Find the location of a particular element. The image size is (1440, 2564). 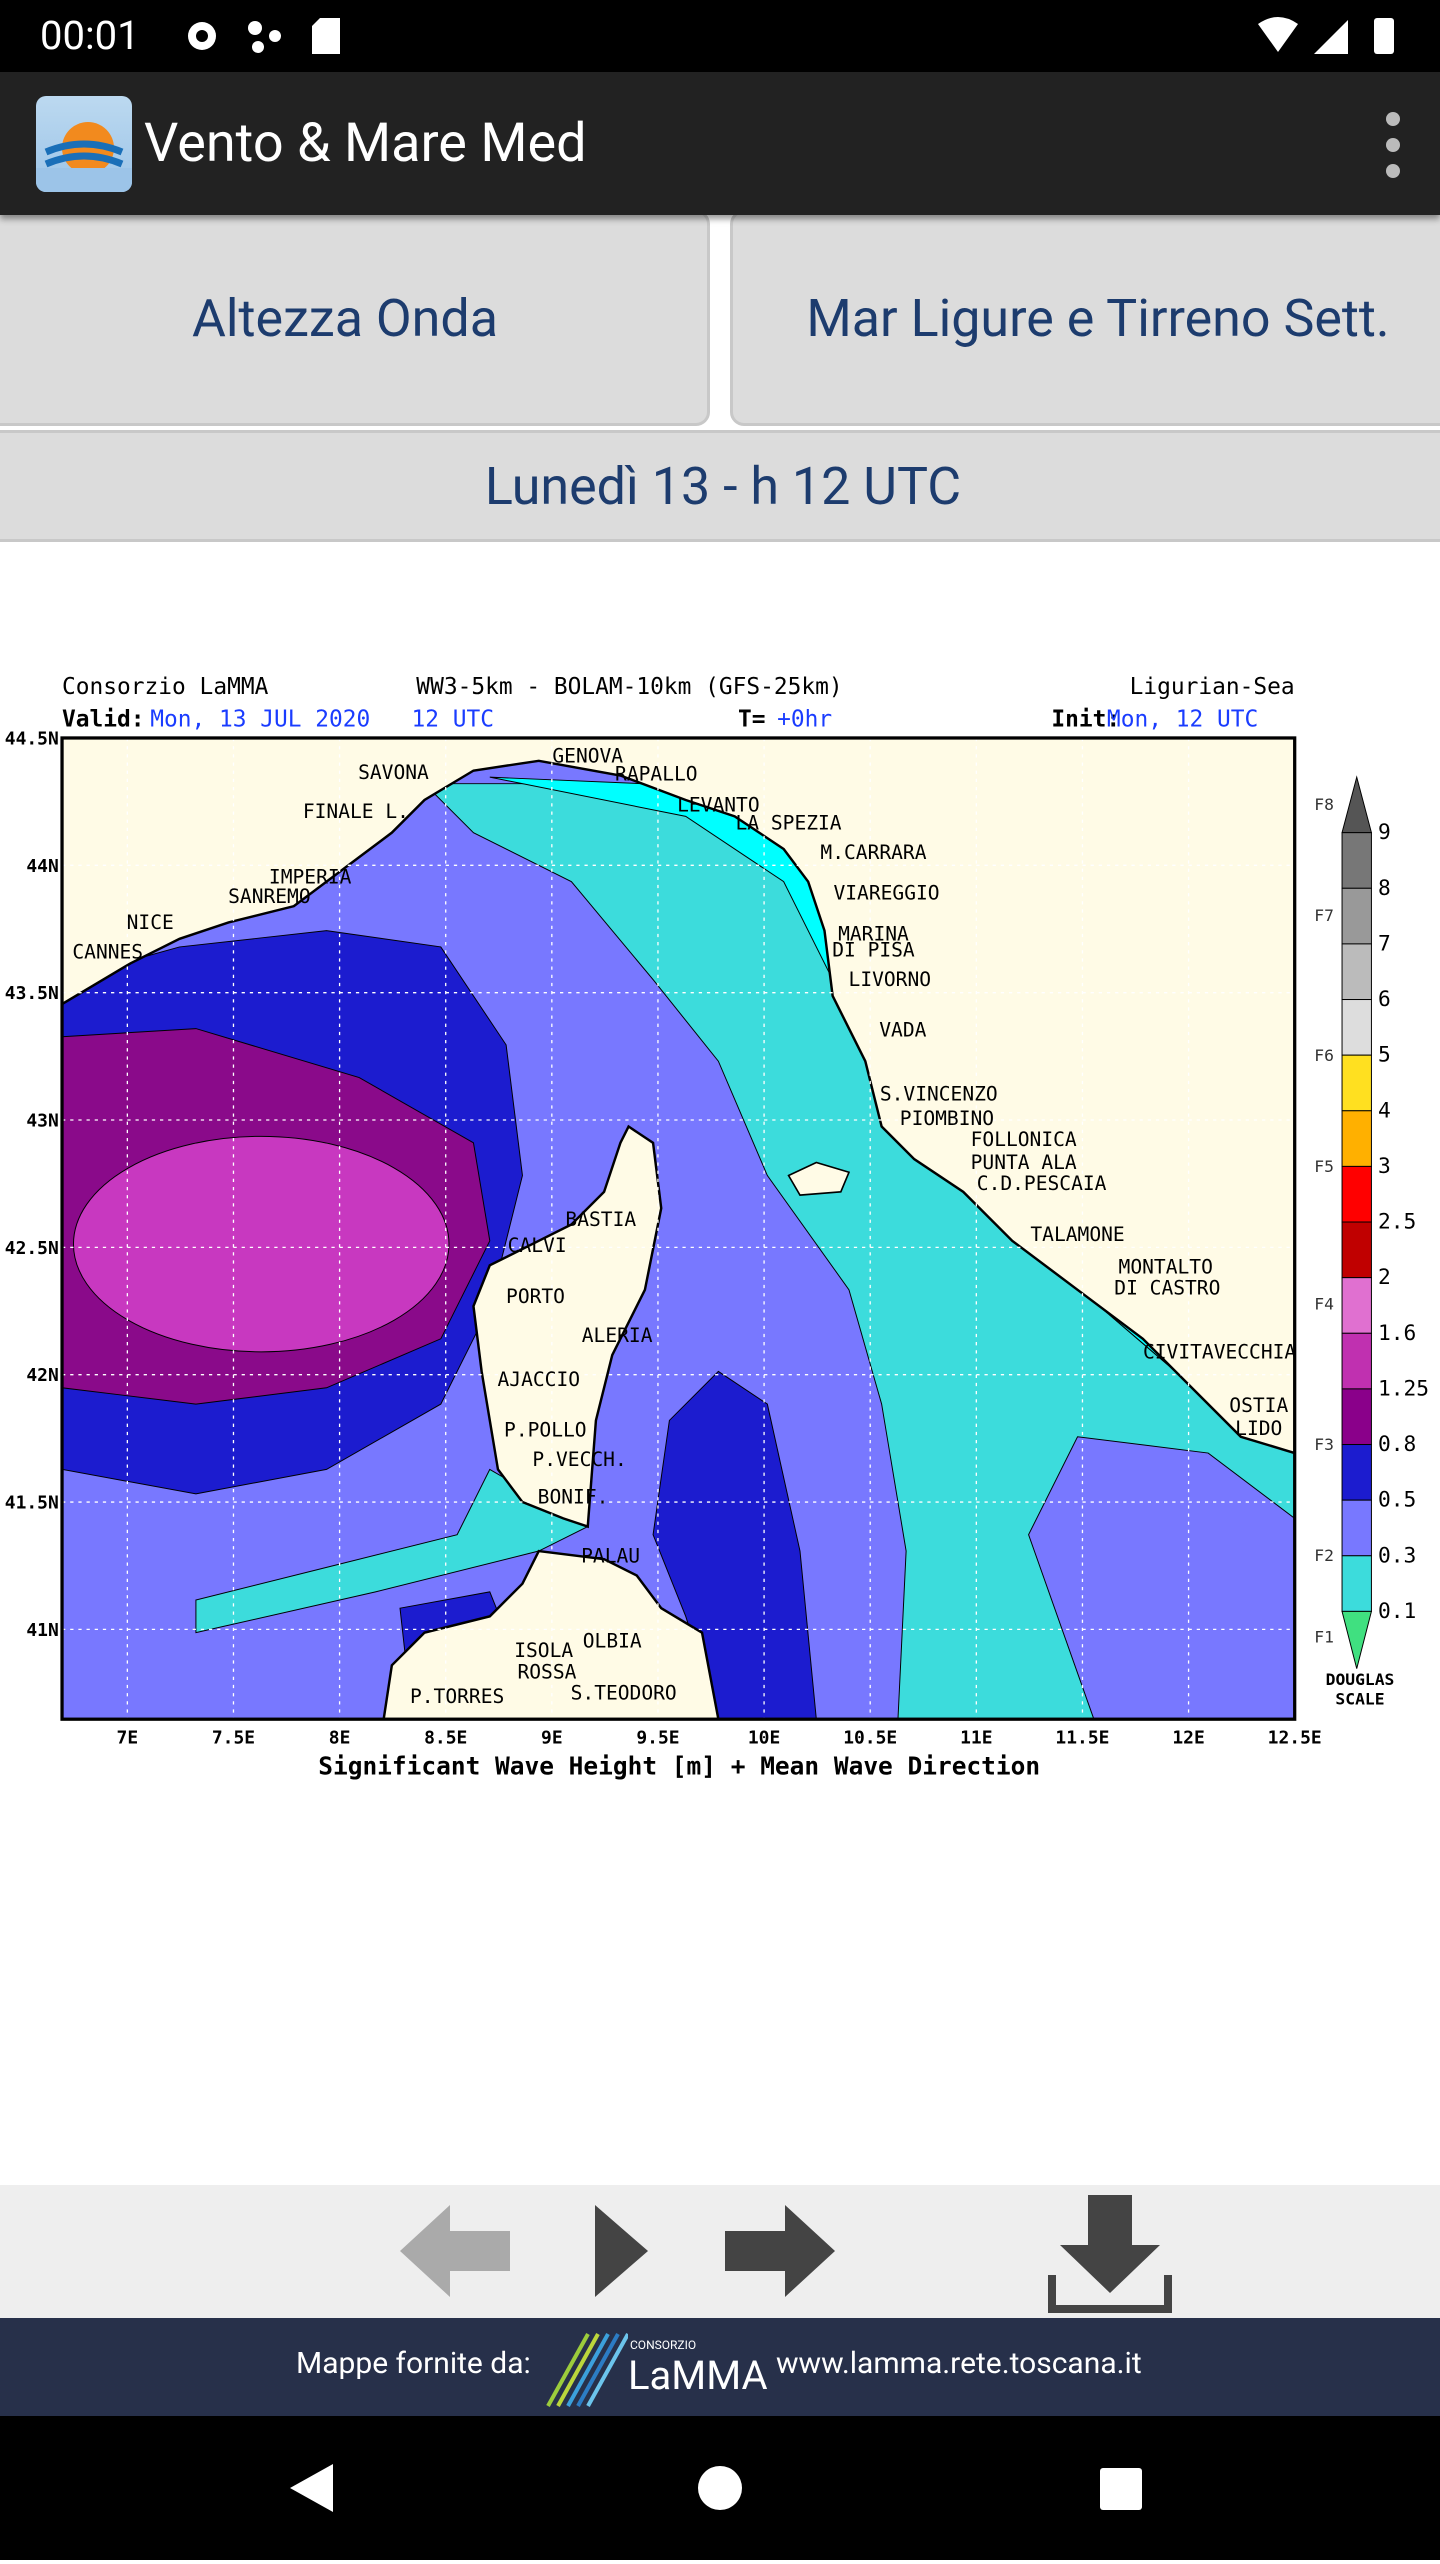

place-label: FINALE L. is located at coordinates (356, 811).